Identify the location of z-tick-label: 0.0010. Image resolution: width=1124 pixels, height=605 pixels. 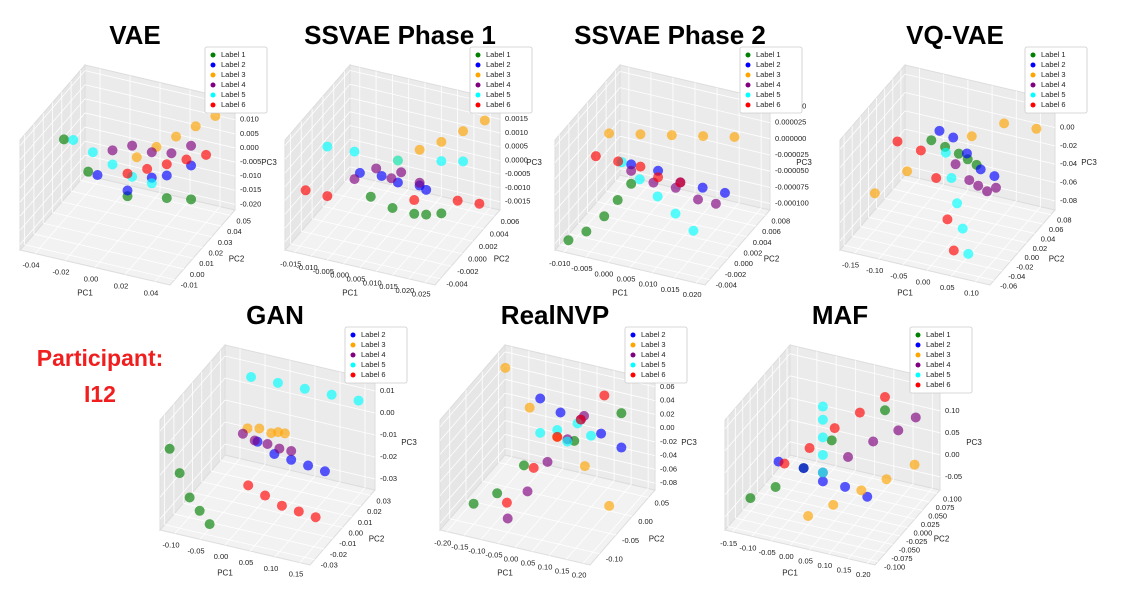
(516, 132).